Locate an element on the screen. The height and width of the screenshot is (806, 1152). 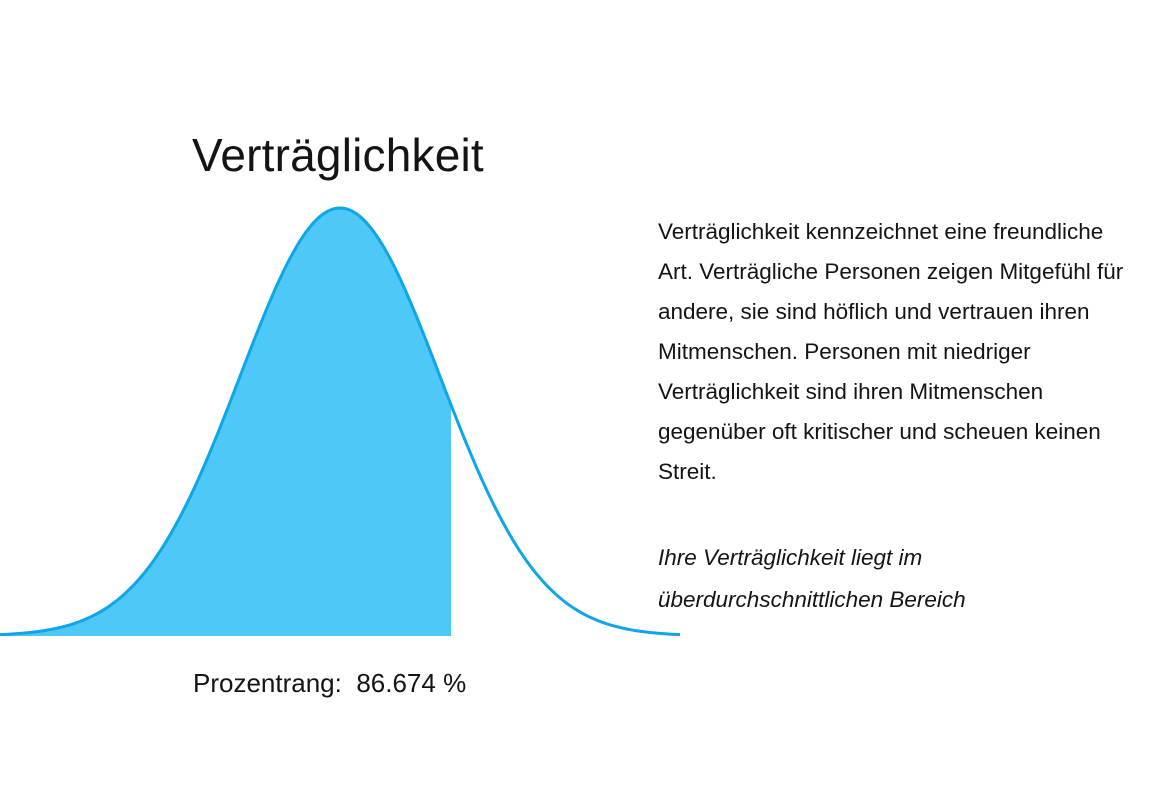
percentile-value: 86.674 % is located at coordinates (411, 683).